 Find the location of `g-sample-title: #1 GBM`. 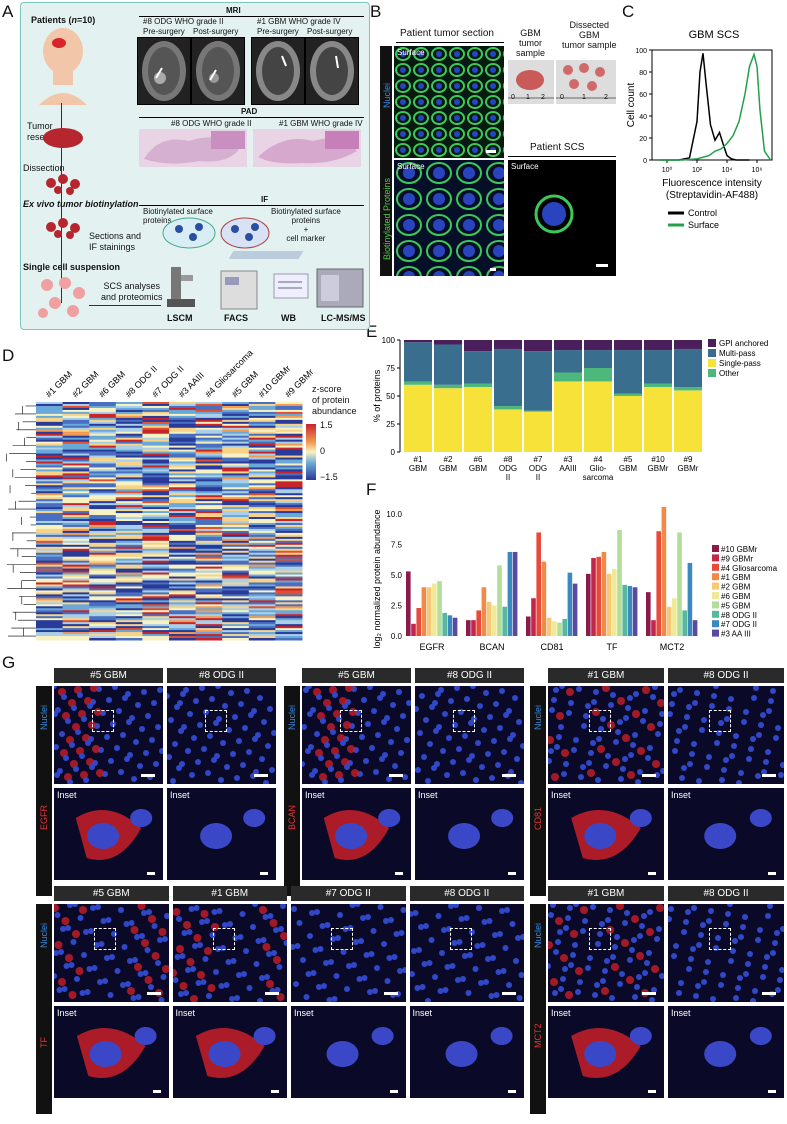

g-sample-title: #1 GBM is located at coordinates (229, 893).